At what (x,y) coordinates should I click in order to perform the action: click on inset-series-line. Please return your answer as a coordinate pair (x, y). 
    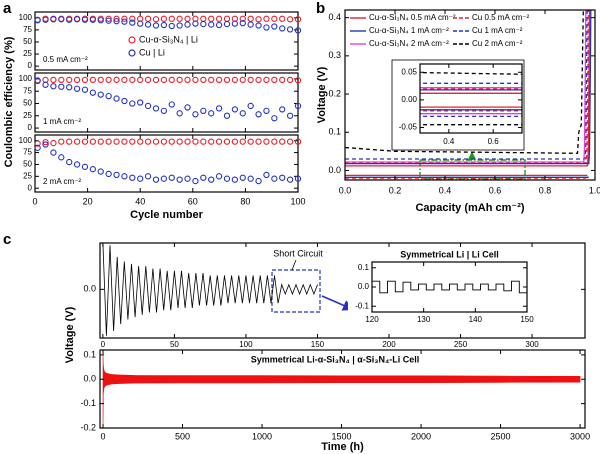
    Looking at the image, I should click on (471, 100).